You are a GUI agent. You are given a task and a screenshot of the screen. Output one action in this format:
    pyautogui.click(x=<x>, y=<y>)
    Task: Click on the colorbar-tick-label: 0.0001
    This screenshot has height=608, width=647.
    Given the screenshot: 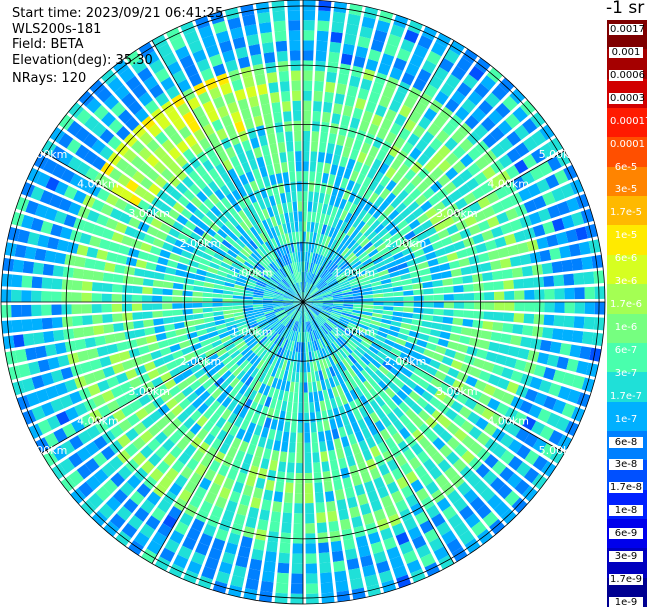 What is the action you would take?
    pyautogui.click(x=626, y=144)
    